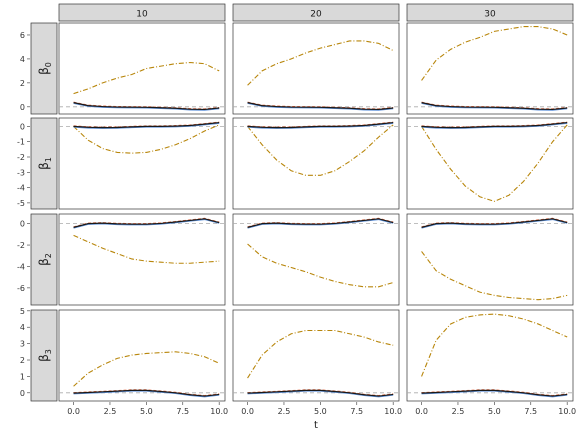  I want to click on row-strip-label: β2, so click(45, 259).